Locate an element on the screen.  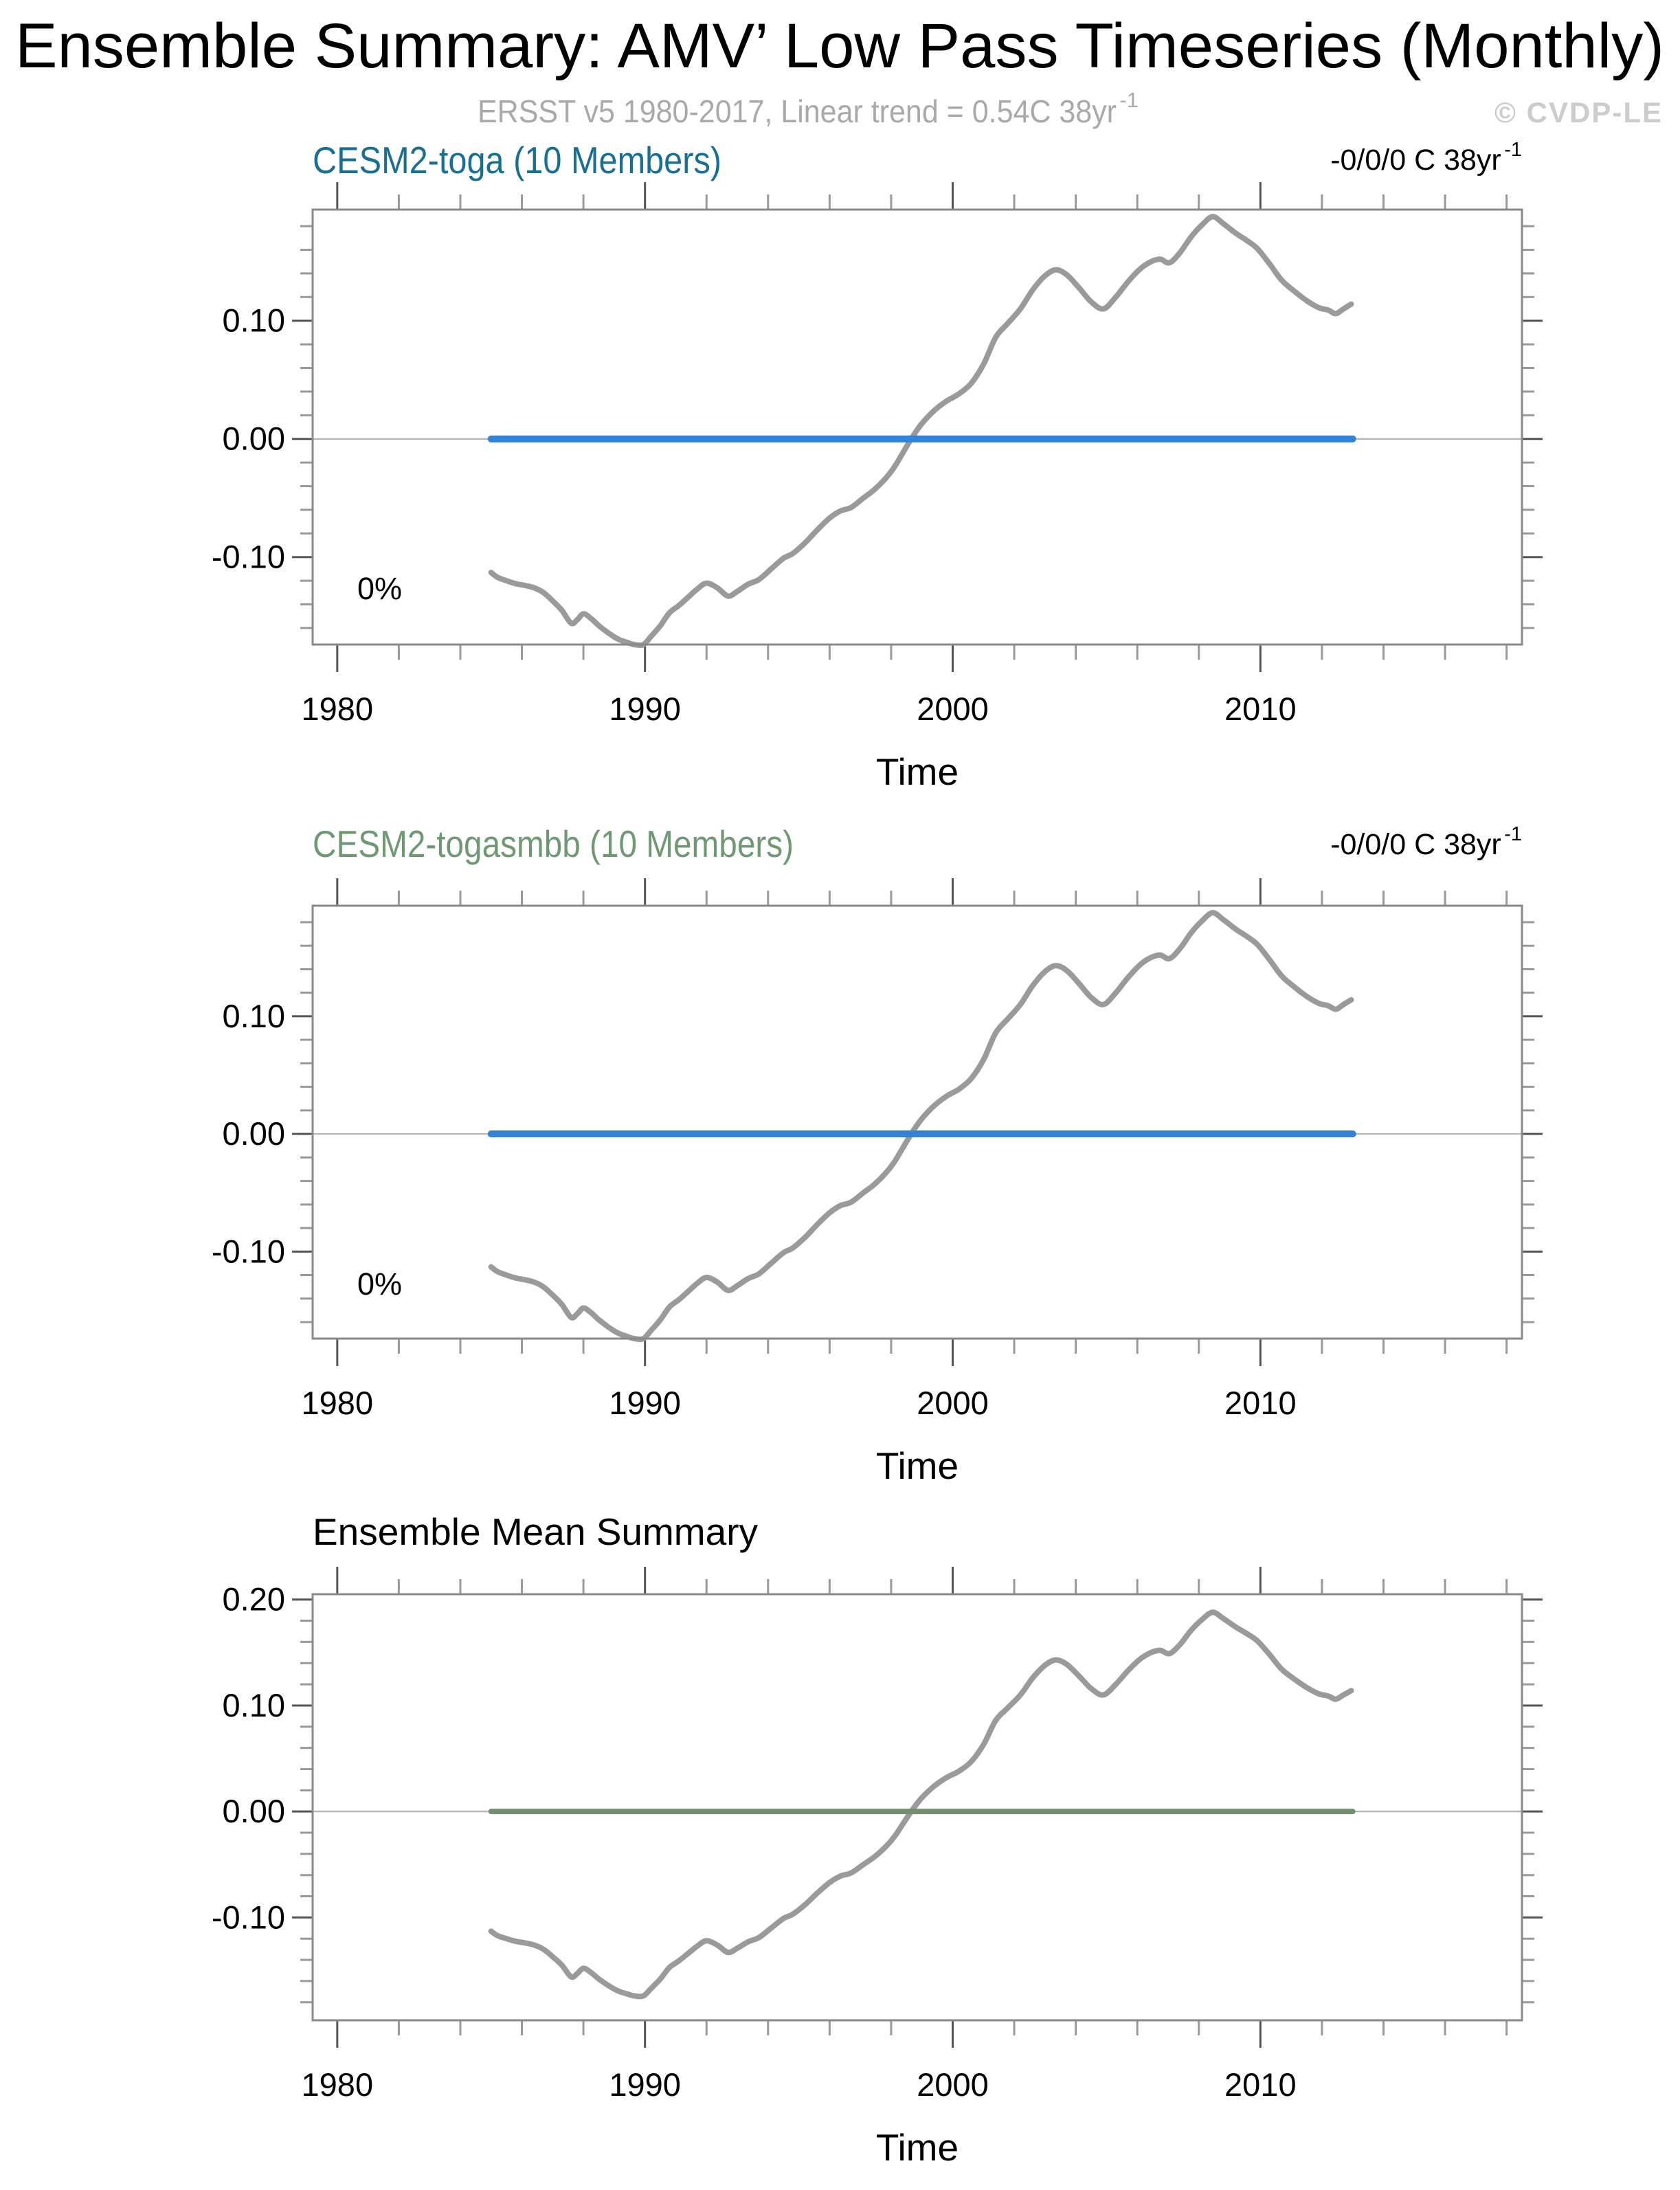
panel-title-cesm2-togasmbb: CESM2-togasmbb (10 Members) is located at coordinates (553, 844).